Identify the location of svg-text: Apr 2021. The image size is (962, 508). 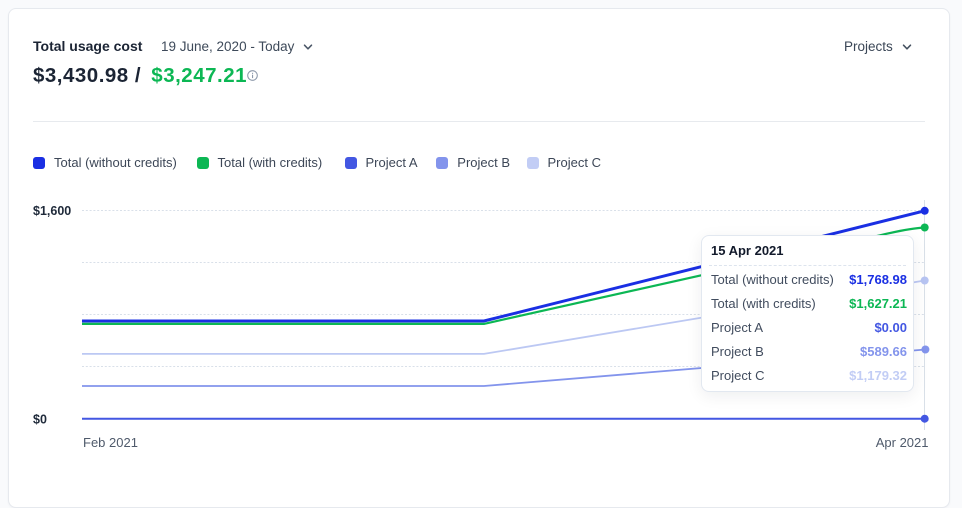
(902, 442).